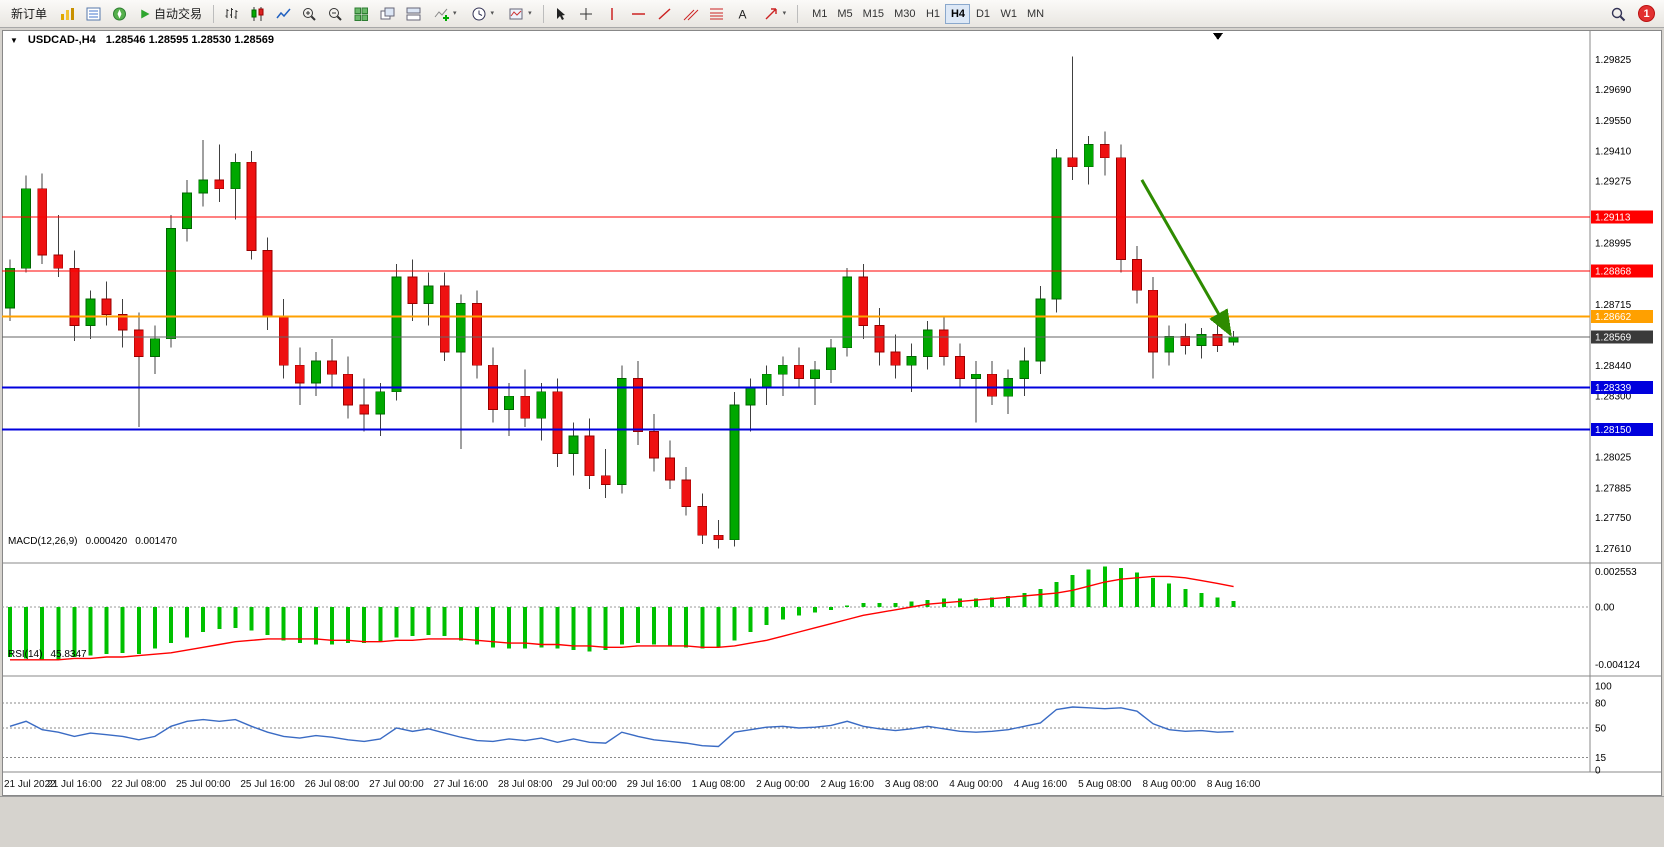 Image resolution: width=1664 pixels, height=847 pixels. I want to click on search-icon, so click(1618, 14).